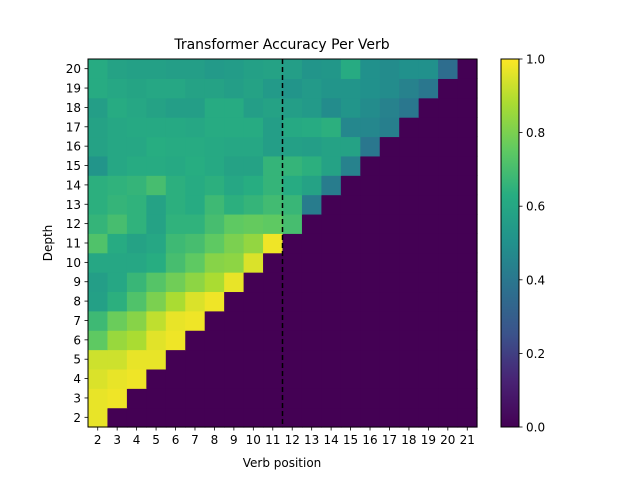 The width and height of the screenshot is (640, 480). I want to click on y-tick-label: 14, so click(73, 185).